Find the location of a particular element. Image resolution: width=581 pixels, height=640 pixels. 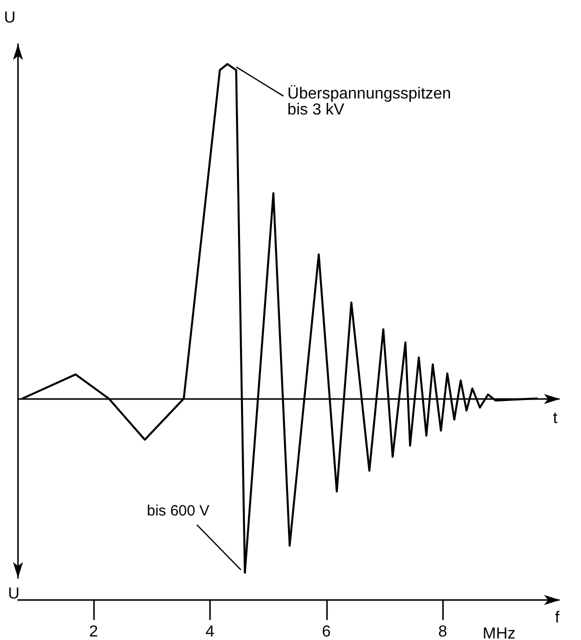

annotation: bis 600 V is located at coordinates (178, 511).